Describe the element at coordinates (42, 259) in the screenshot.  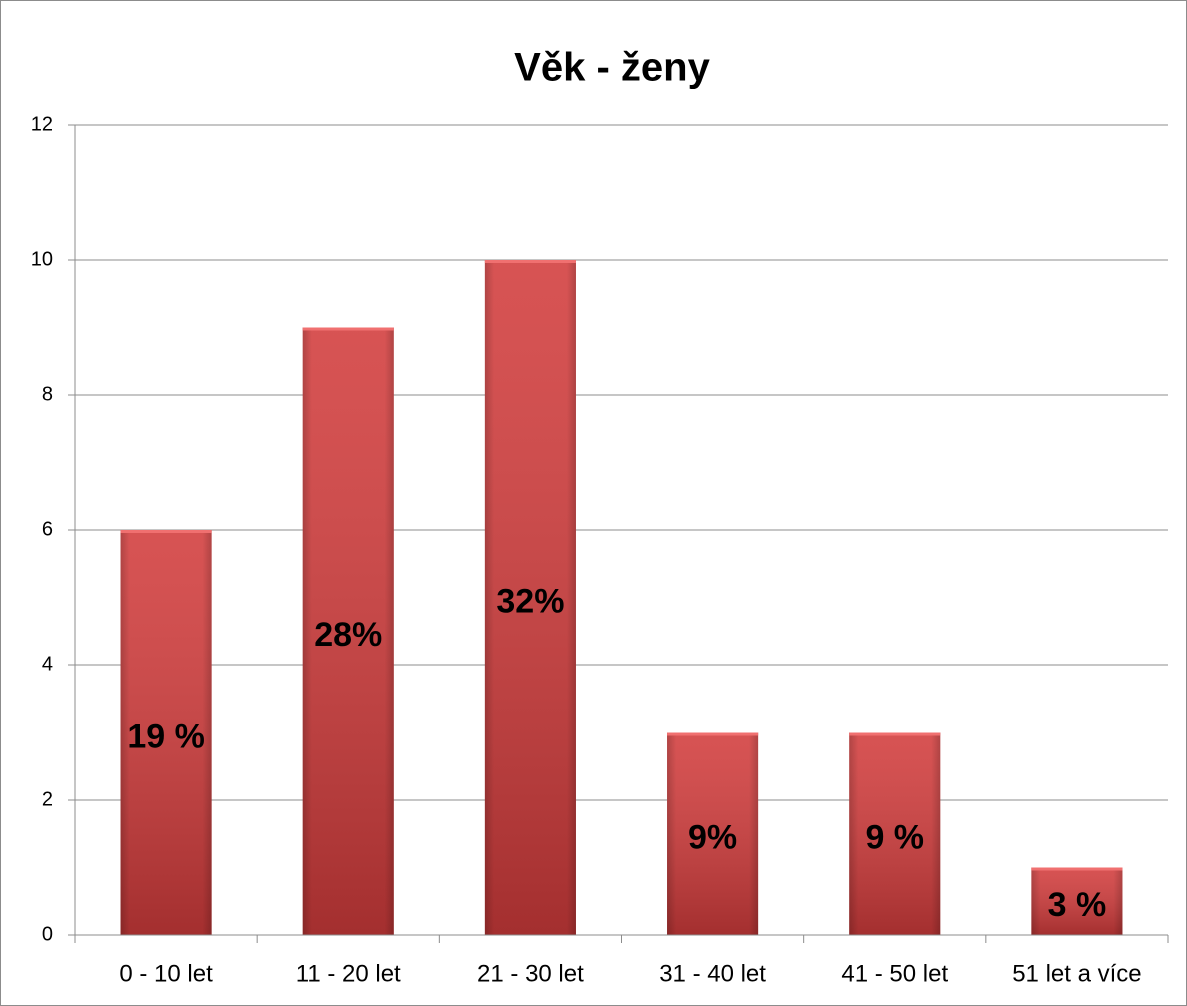
I see `y-tick-label: 10` at that location.